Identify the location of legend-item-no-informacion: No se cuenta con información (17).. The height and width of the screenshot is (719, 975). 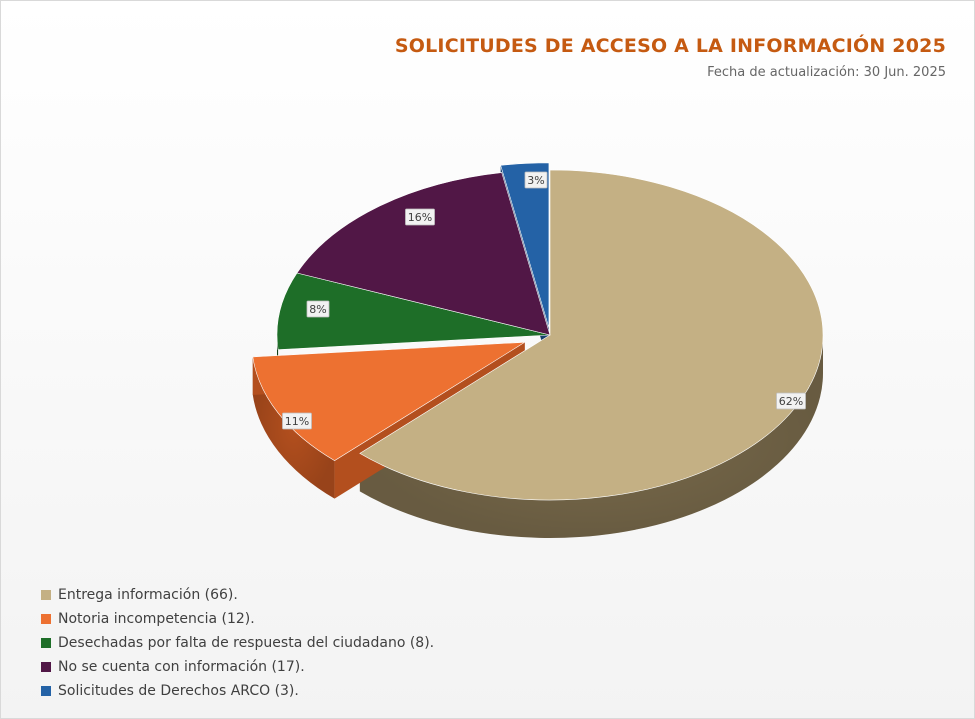
(237, 667).